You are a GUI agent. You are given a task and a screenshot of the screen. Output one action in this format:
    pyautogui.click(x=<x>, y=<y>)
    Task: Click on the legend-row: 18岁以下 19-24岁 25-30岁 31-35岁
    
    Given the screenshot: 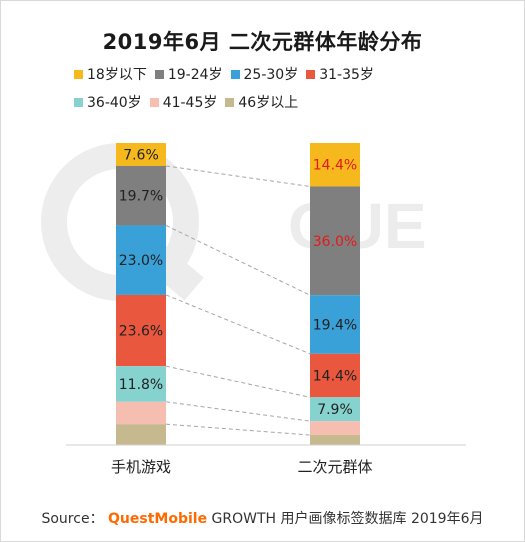 What is the action you would take?
    pyautogui.click(x=254, y=74)
    